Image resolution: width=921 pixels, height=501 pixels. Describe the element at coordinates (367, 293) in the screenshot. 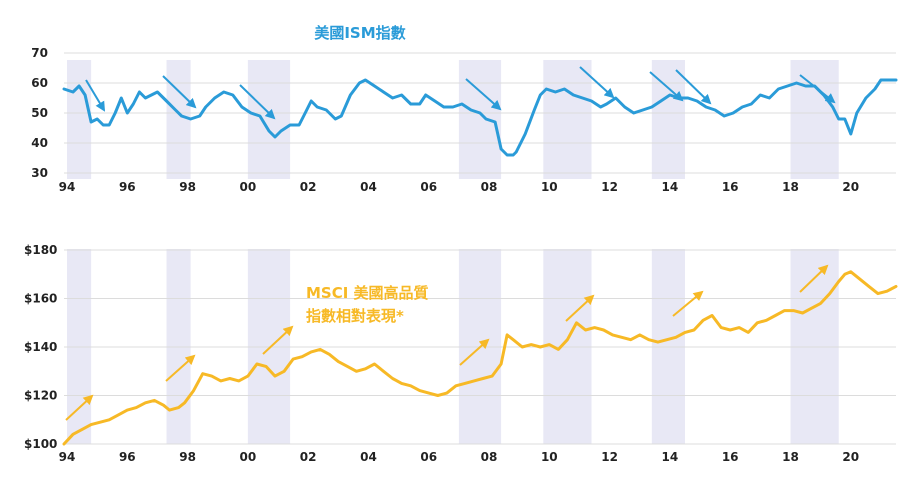

I see `bottom-chart-title-line1: MSCI 美國高品質` at that location.